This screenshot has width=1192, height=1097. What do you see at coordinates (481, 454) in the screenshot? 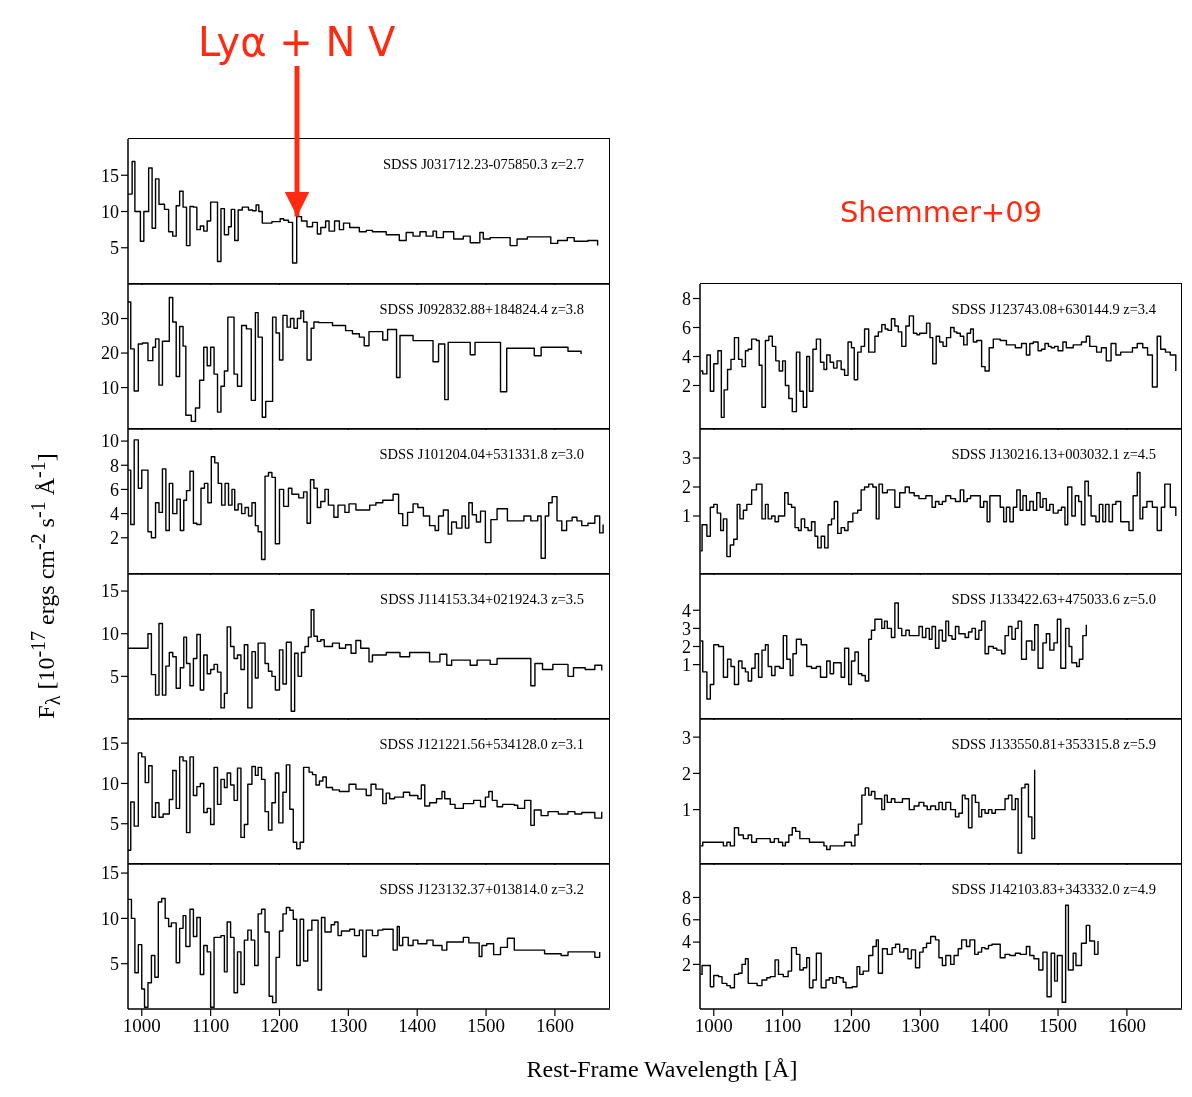
I see `text: SDSS J101204.04+531331.8 z=3.0` at bounding box center [481, 454].